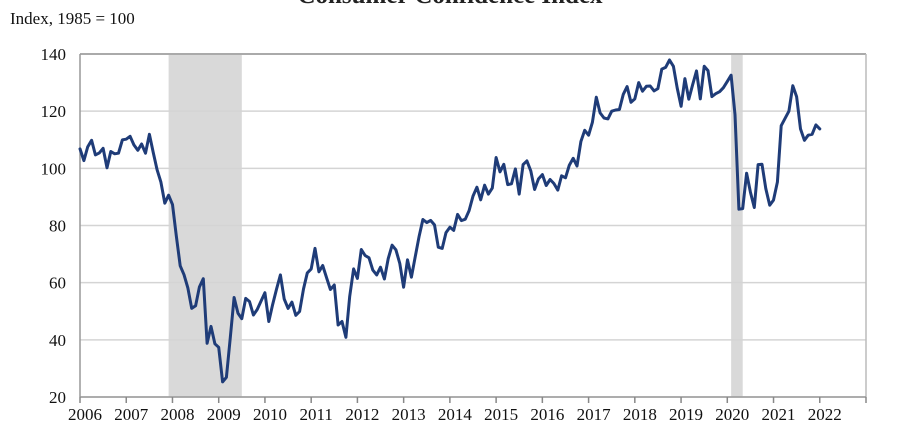 This screenshot has width=900, height=438. What do you see at coordinates (54, 111) in the screenshot?
I see `y-tick-label: 120` at bounding box center [54, 111].